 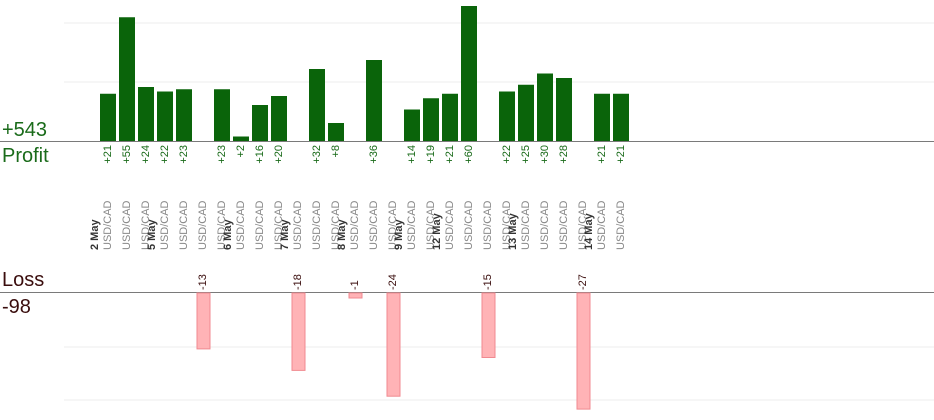 I want to click on date-label: 8 May, so click(x=342, y=234).